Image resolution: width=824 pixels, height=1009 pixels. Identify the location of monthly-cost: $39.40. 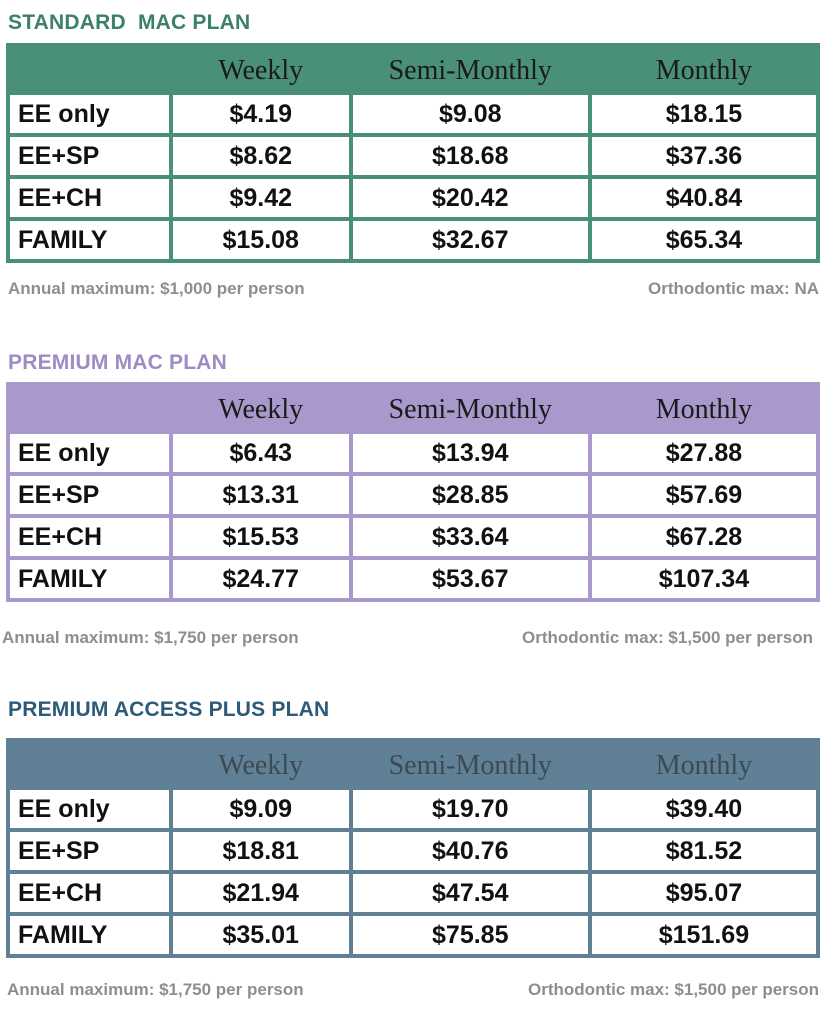
(703, 809).